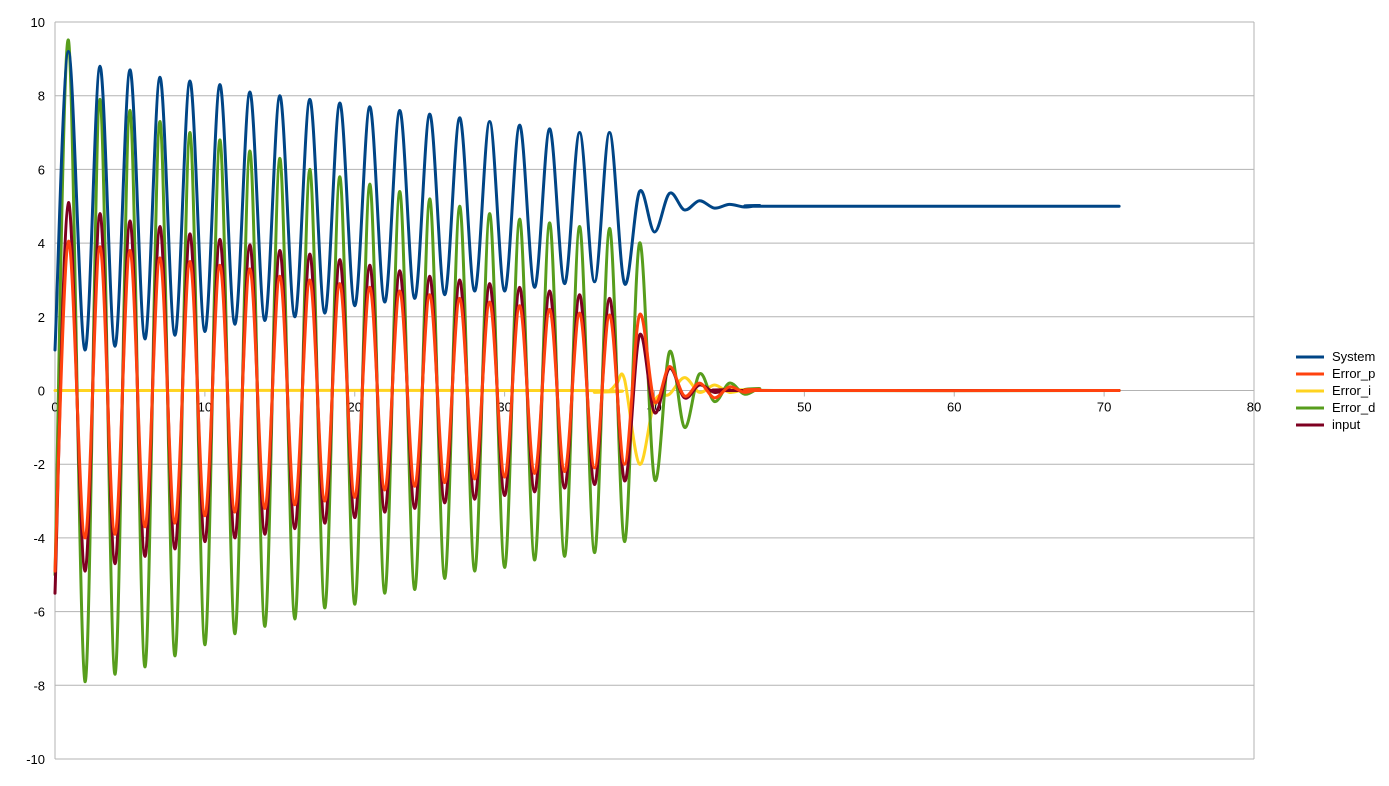 The height and width of the screenshot is (786, 1389). What do you see at coordinates (39, 612) in the screenshot?
I see `y-tick-label: -6` at bounding box center [39, 612].